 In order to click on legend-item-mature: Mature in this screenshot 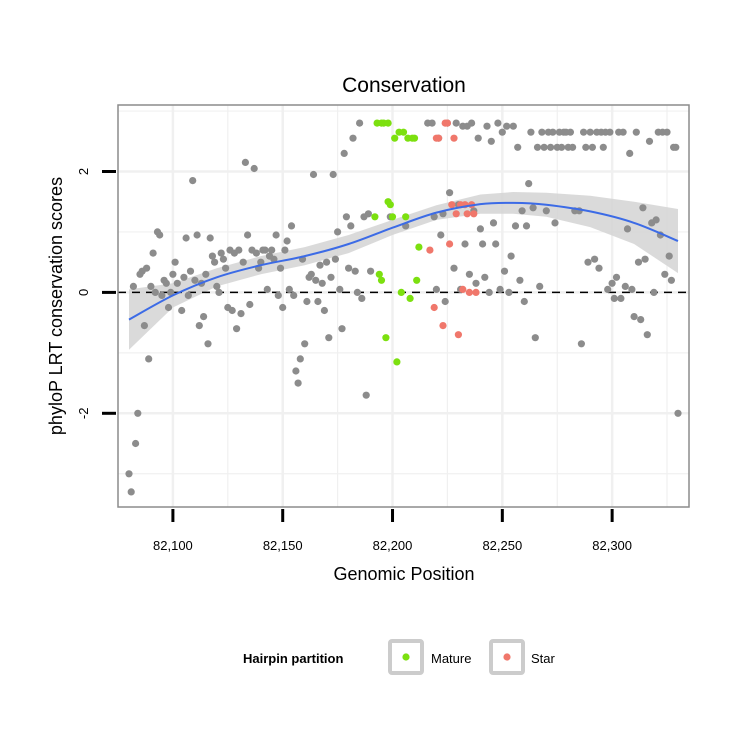, I will do `click(429, 657)`.